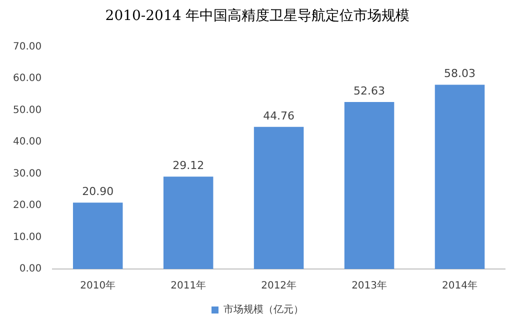 The height and width of the screenshot is (325, 530). What do you see at coordinates (188, 165) in the screenshot?
I see `text: 29.12` at bounding box center [188, 165].